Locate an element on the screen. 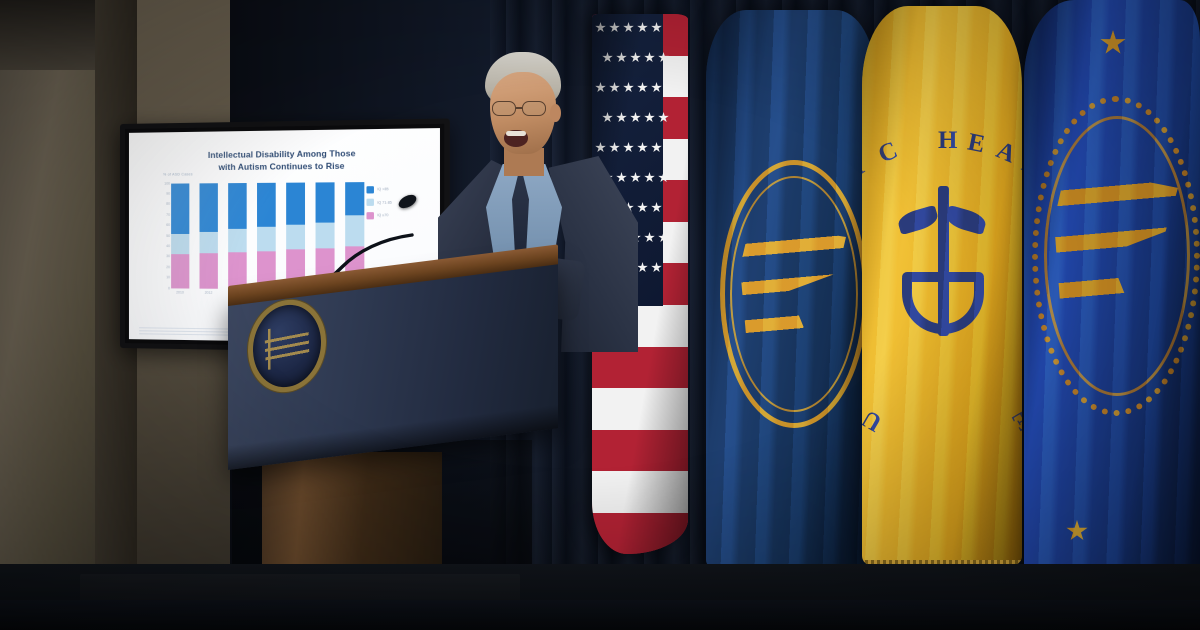 This screenshot has width=1200, height=630. chart-y-tick: 40 is located at coordinates (168, 246).